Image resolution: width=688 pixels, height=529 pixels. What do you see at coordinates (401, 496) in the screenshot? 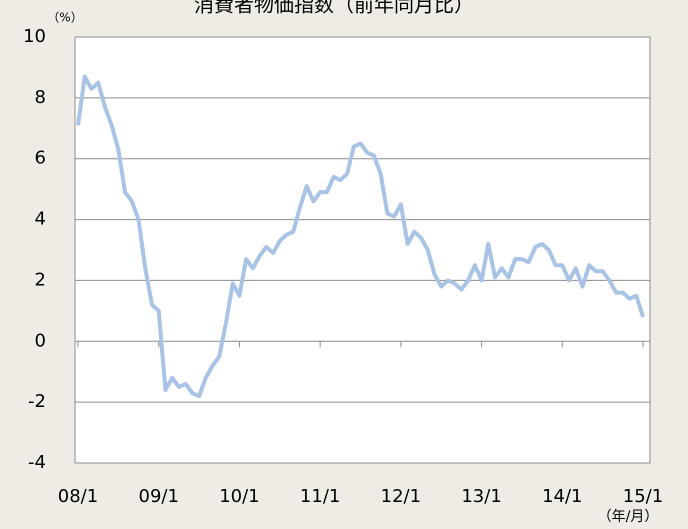
I see `x-tick-label: 12/1` at bounding box center [401, 496].